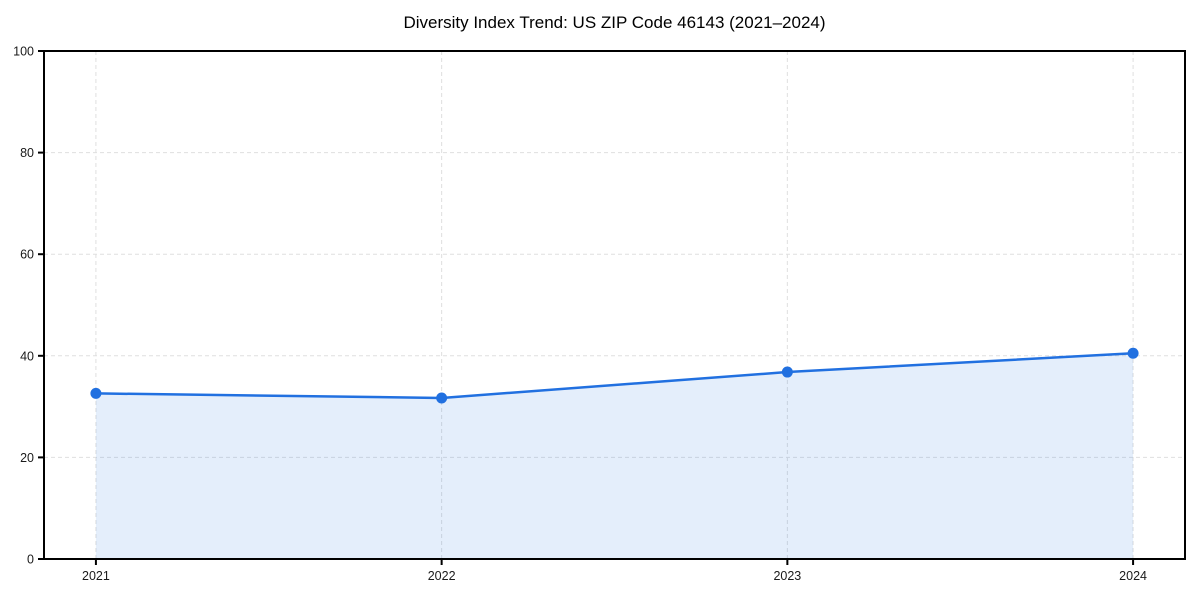  Describe the element at coordinates (96, 393) in the screenshot. I see `data-point-2021` at that location.